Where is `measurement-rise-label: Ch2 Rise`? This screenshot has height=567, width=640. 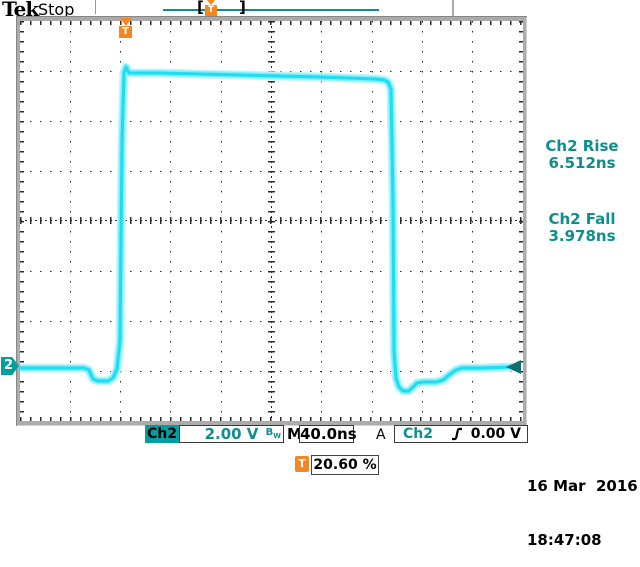
measurement-rise-label: Ch2 Rise is located at coordinates (582, 146).